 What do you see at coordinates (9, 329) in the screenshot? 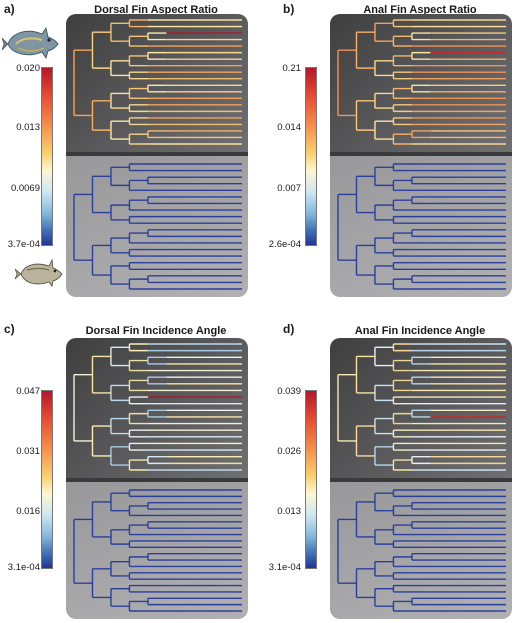
I see `panel-c-letter: c)` at bounding box center [9, 329].